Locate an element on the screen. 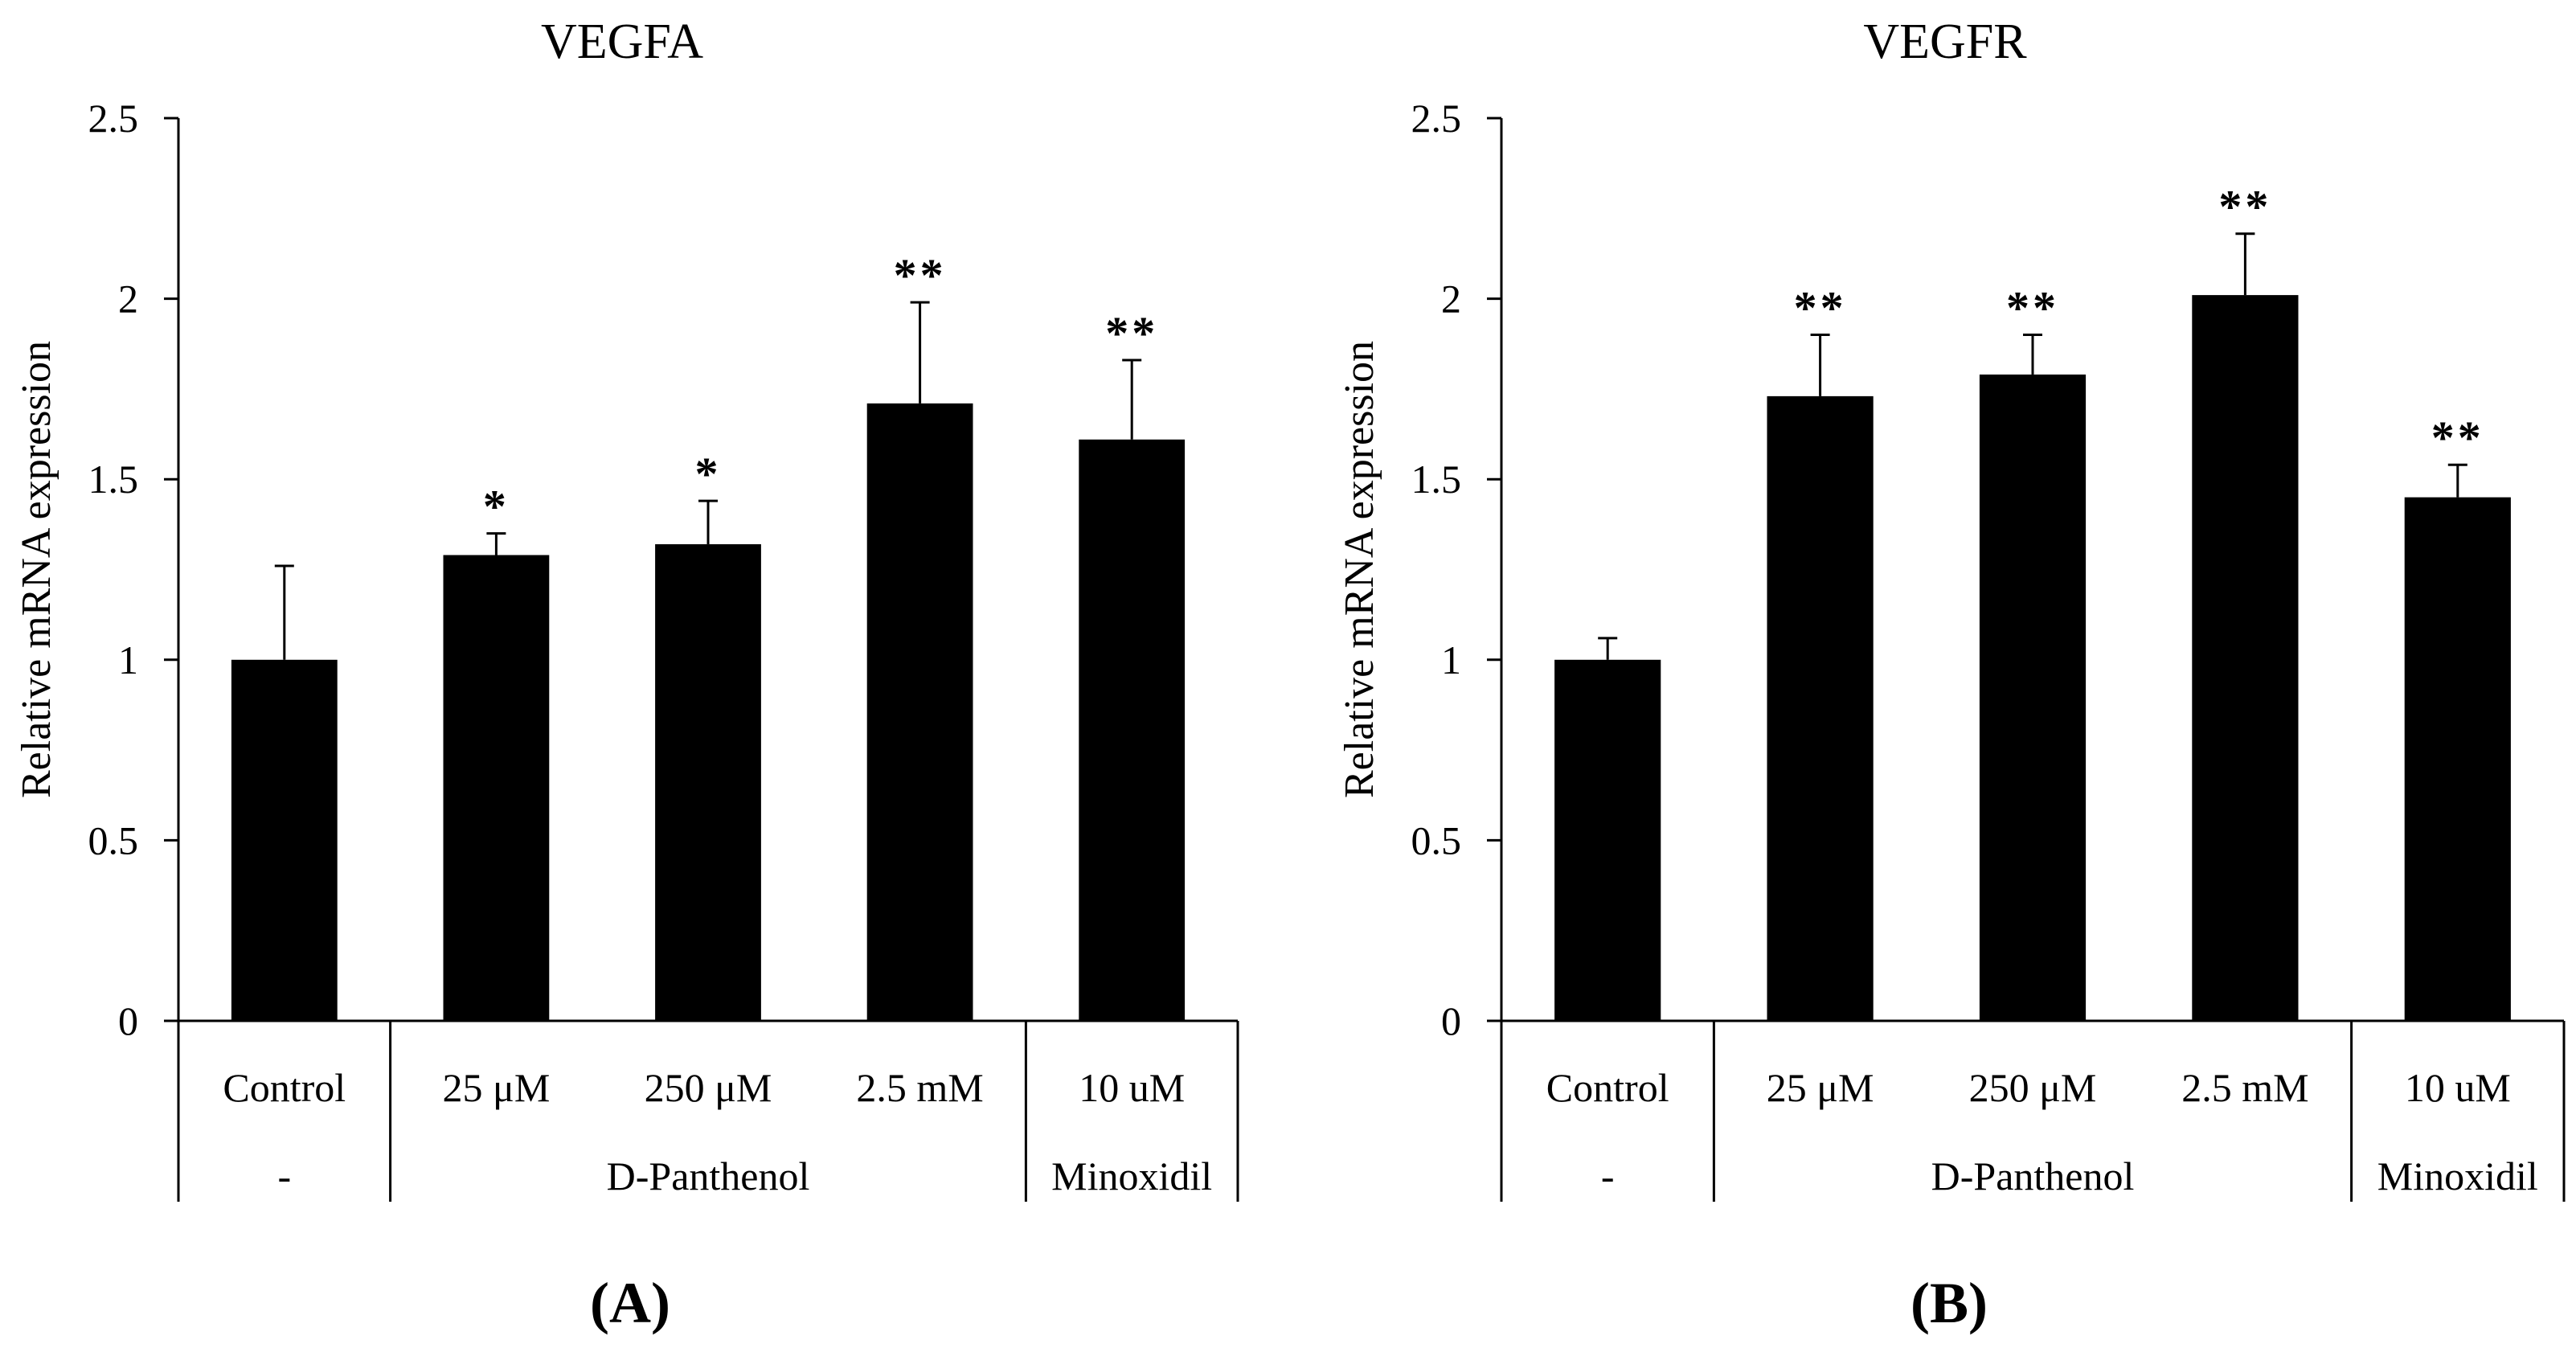  chart-title: VEGFR is located at coordinates (1945, 41).